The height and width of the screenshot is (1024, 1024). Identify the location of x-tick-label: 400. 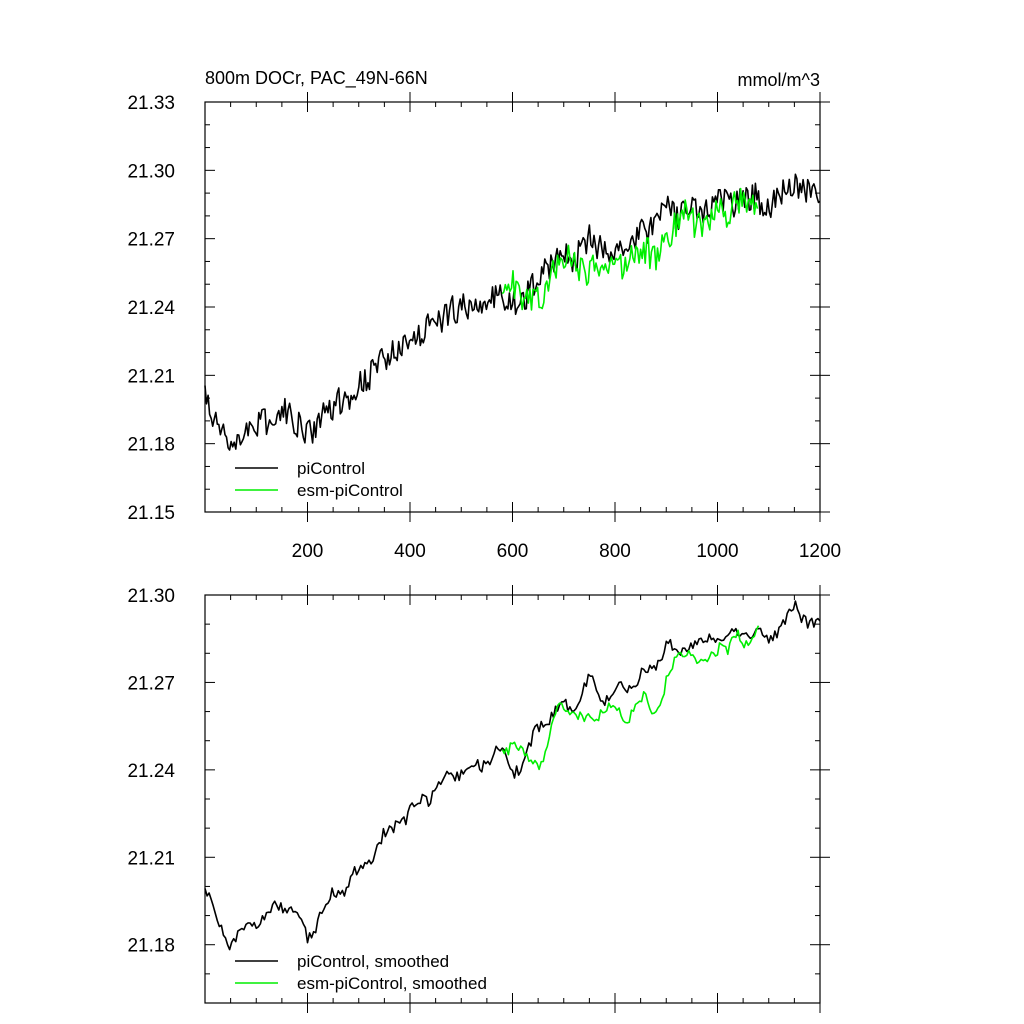
(410, 551).